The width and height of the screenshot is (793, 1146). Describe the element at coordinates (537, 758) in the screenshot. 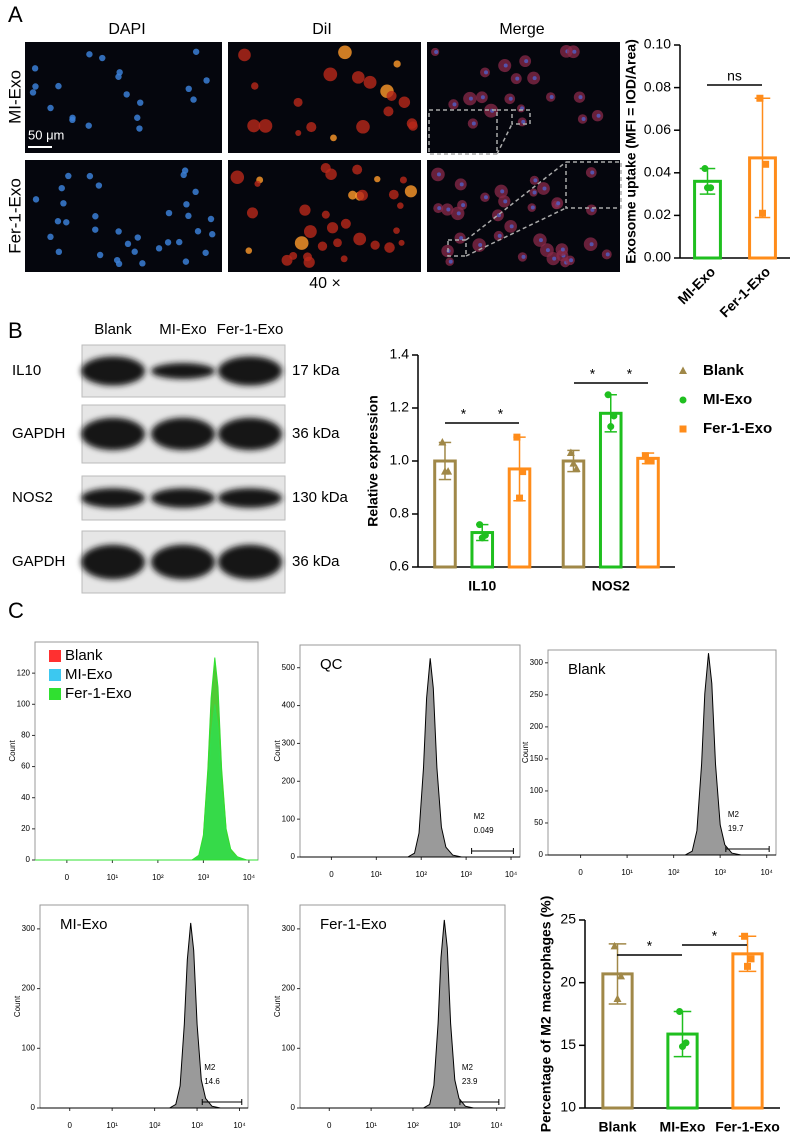

I see `y-tick-label: 150` at that location.